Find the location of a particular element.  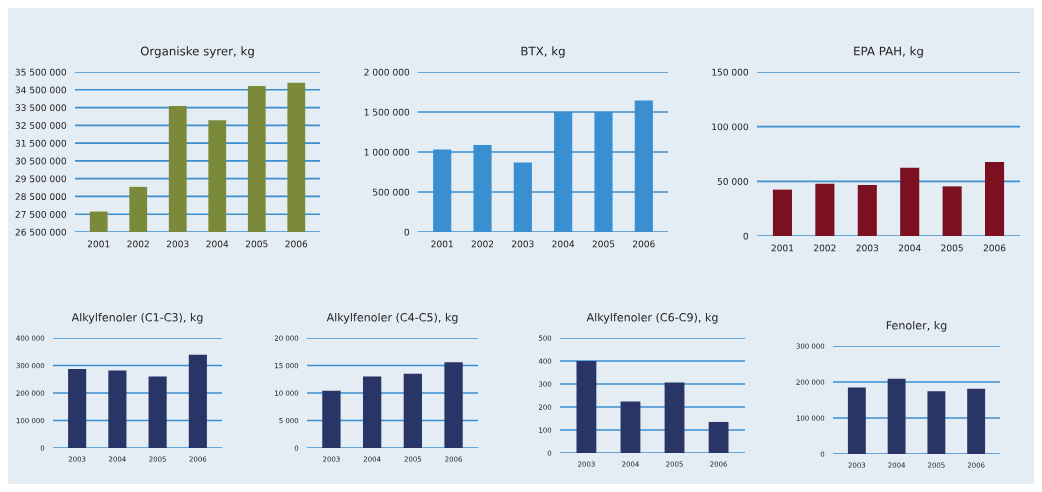

y-tick-label: 29 500 000 is located at coordinates (41, 179).